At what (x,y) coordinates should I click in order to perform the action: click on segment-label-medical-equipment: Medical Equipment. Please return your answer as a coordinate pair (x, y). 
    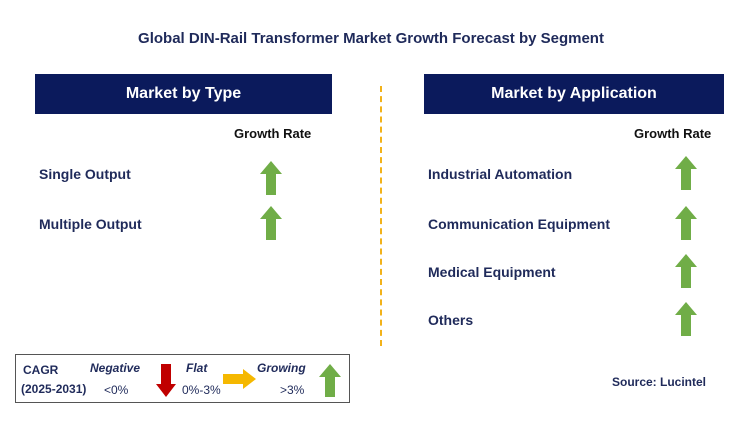
    Looking at the image, I should click on (492, 272).